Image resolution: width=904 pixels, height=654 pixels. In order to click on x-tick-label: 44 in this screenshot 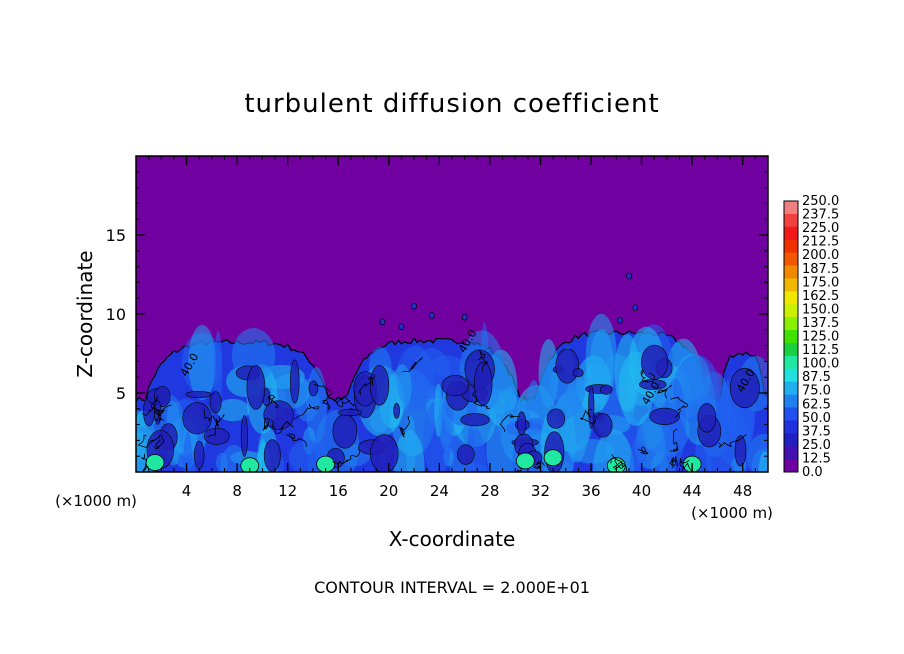, I will do `click(692, 491)`.